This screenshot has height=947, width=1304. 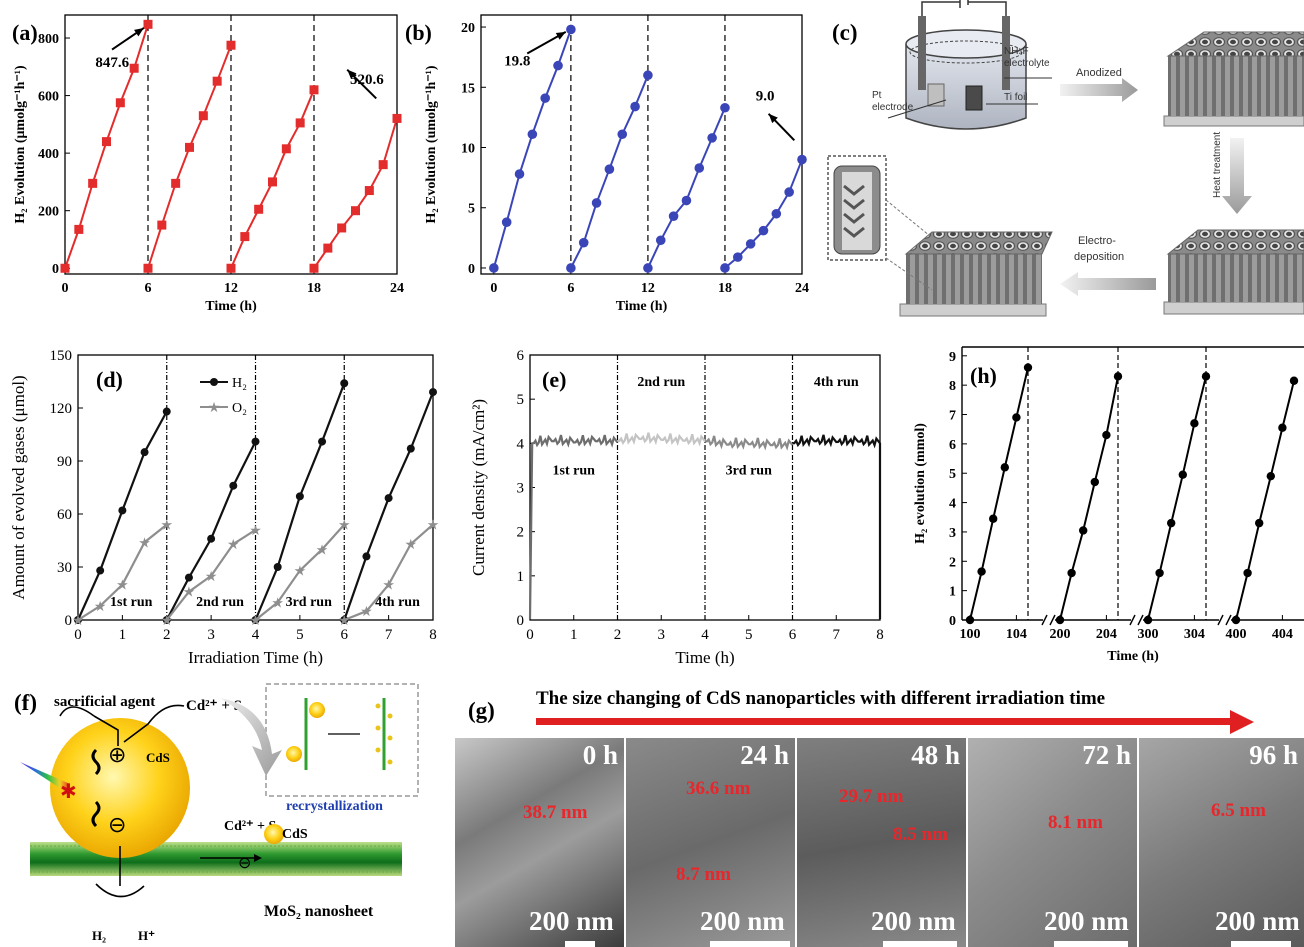 I want to click on x-tick-label: 6, so click(x=793, y=635).